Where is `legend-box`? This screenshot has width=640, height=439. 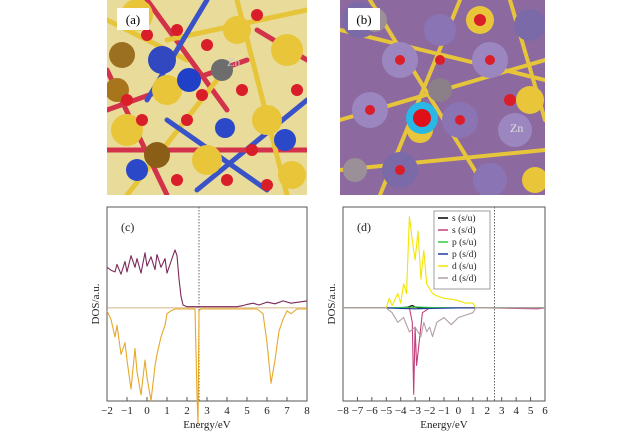 legend-box is located at coordinates (462, 250).